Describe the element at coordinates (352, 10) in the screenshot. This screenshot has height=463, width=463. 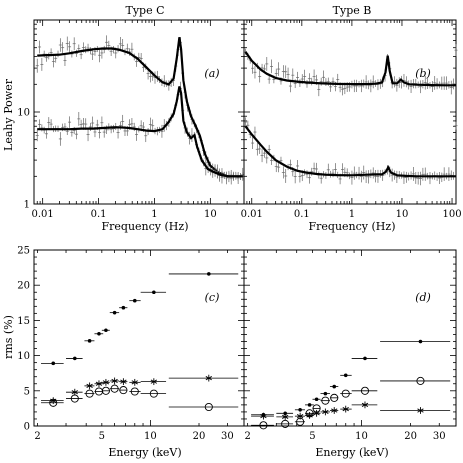
I see `title-type-b: Type B` at that location.